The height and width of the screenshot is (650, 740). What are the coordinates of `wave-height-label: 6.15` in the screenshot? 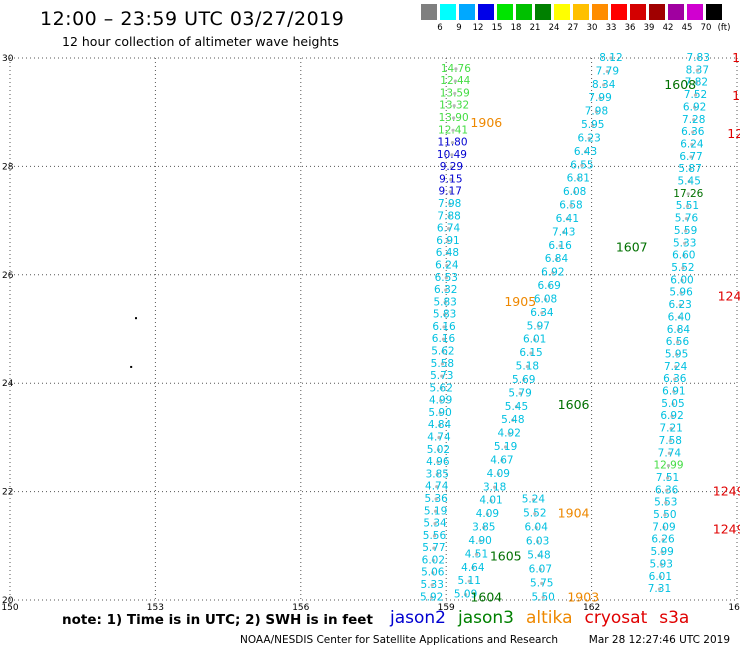 It's located at (530, 353).